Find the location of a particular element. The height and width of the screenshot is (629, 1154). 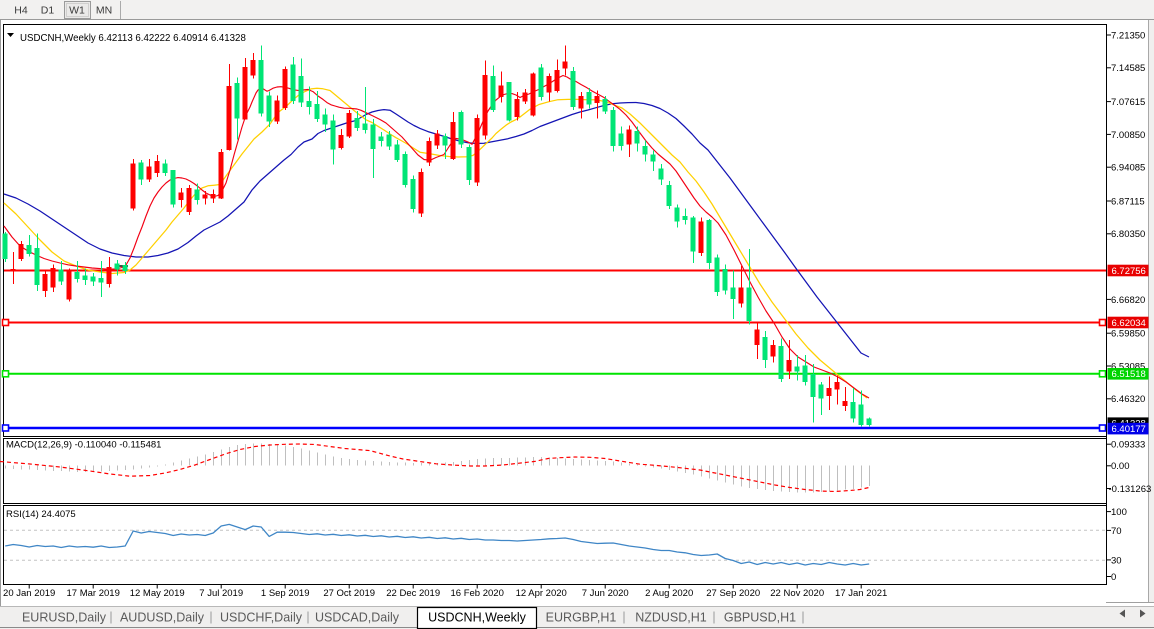

svg-text: 6.46320 is located at coordinates (1128, 399).